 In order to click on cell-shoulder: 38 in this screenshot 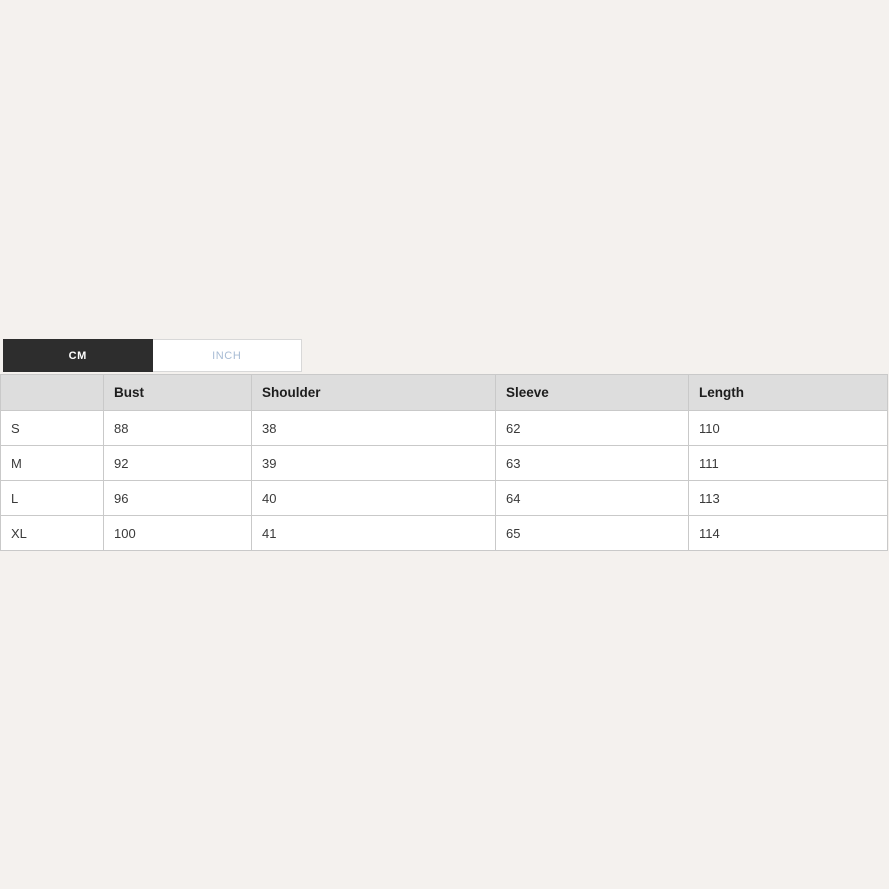, I will do `click(373, 428)`.